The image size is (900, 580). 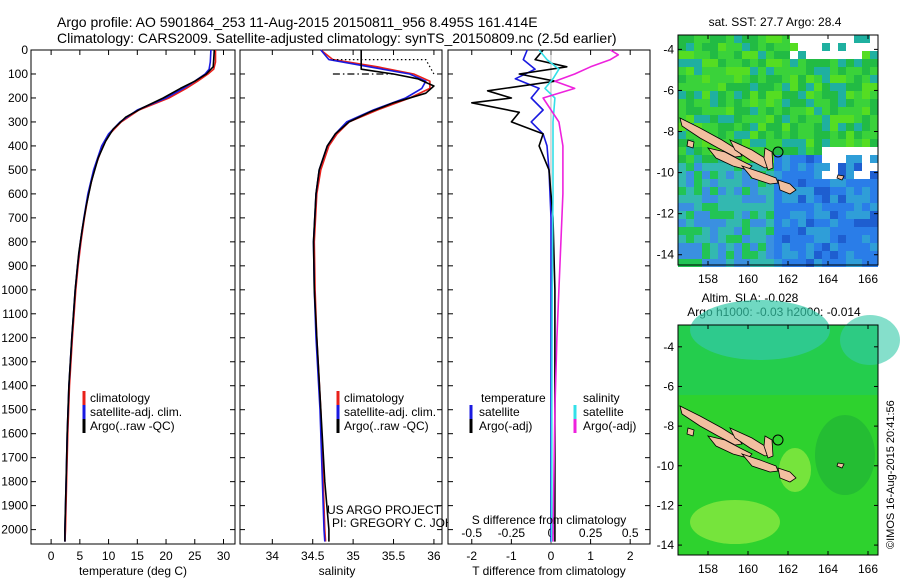 What do you see at coordinates (668, 386) in the screenshot?
I see `map-y-tick-label: -6` at bounding box center [668, 386].